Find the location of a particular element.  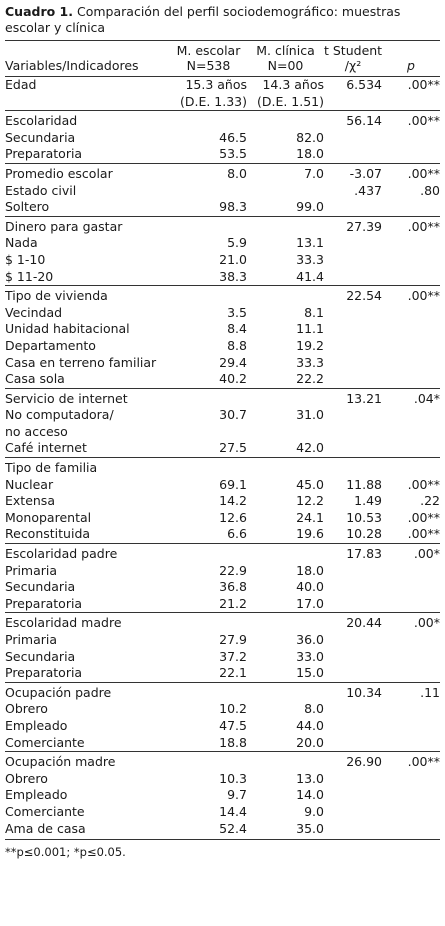

group-label: Estado civil is located at coordinates (41, 190).